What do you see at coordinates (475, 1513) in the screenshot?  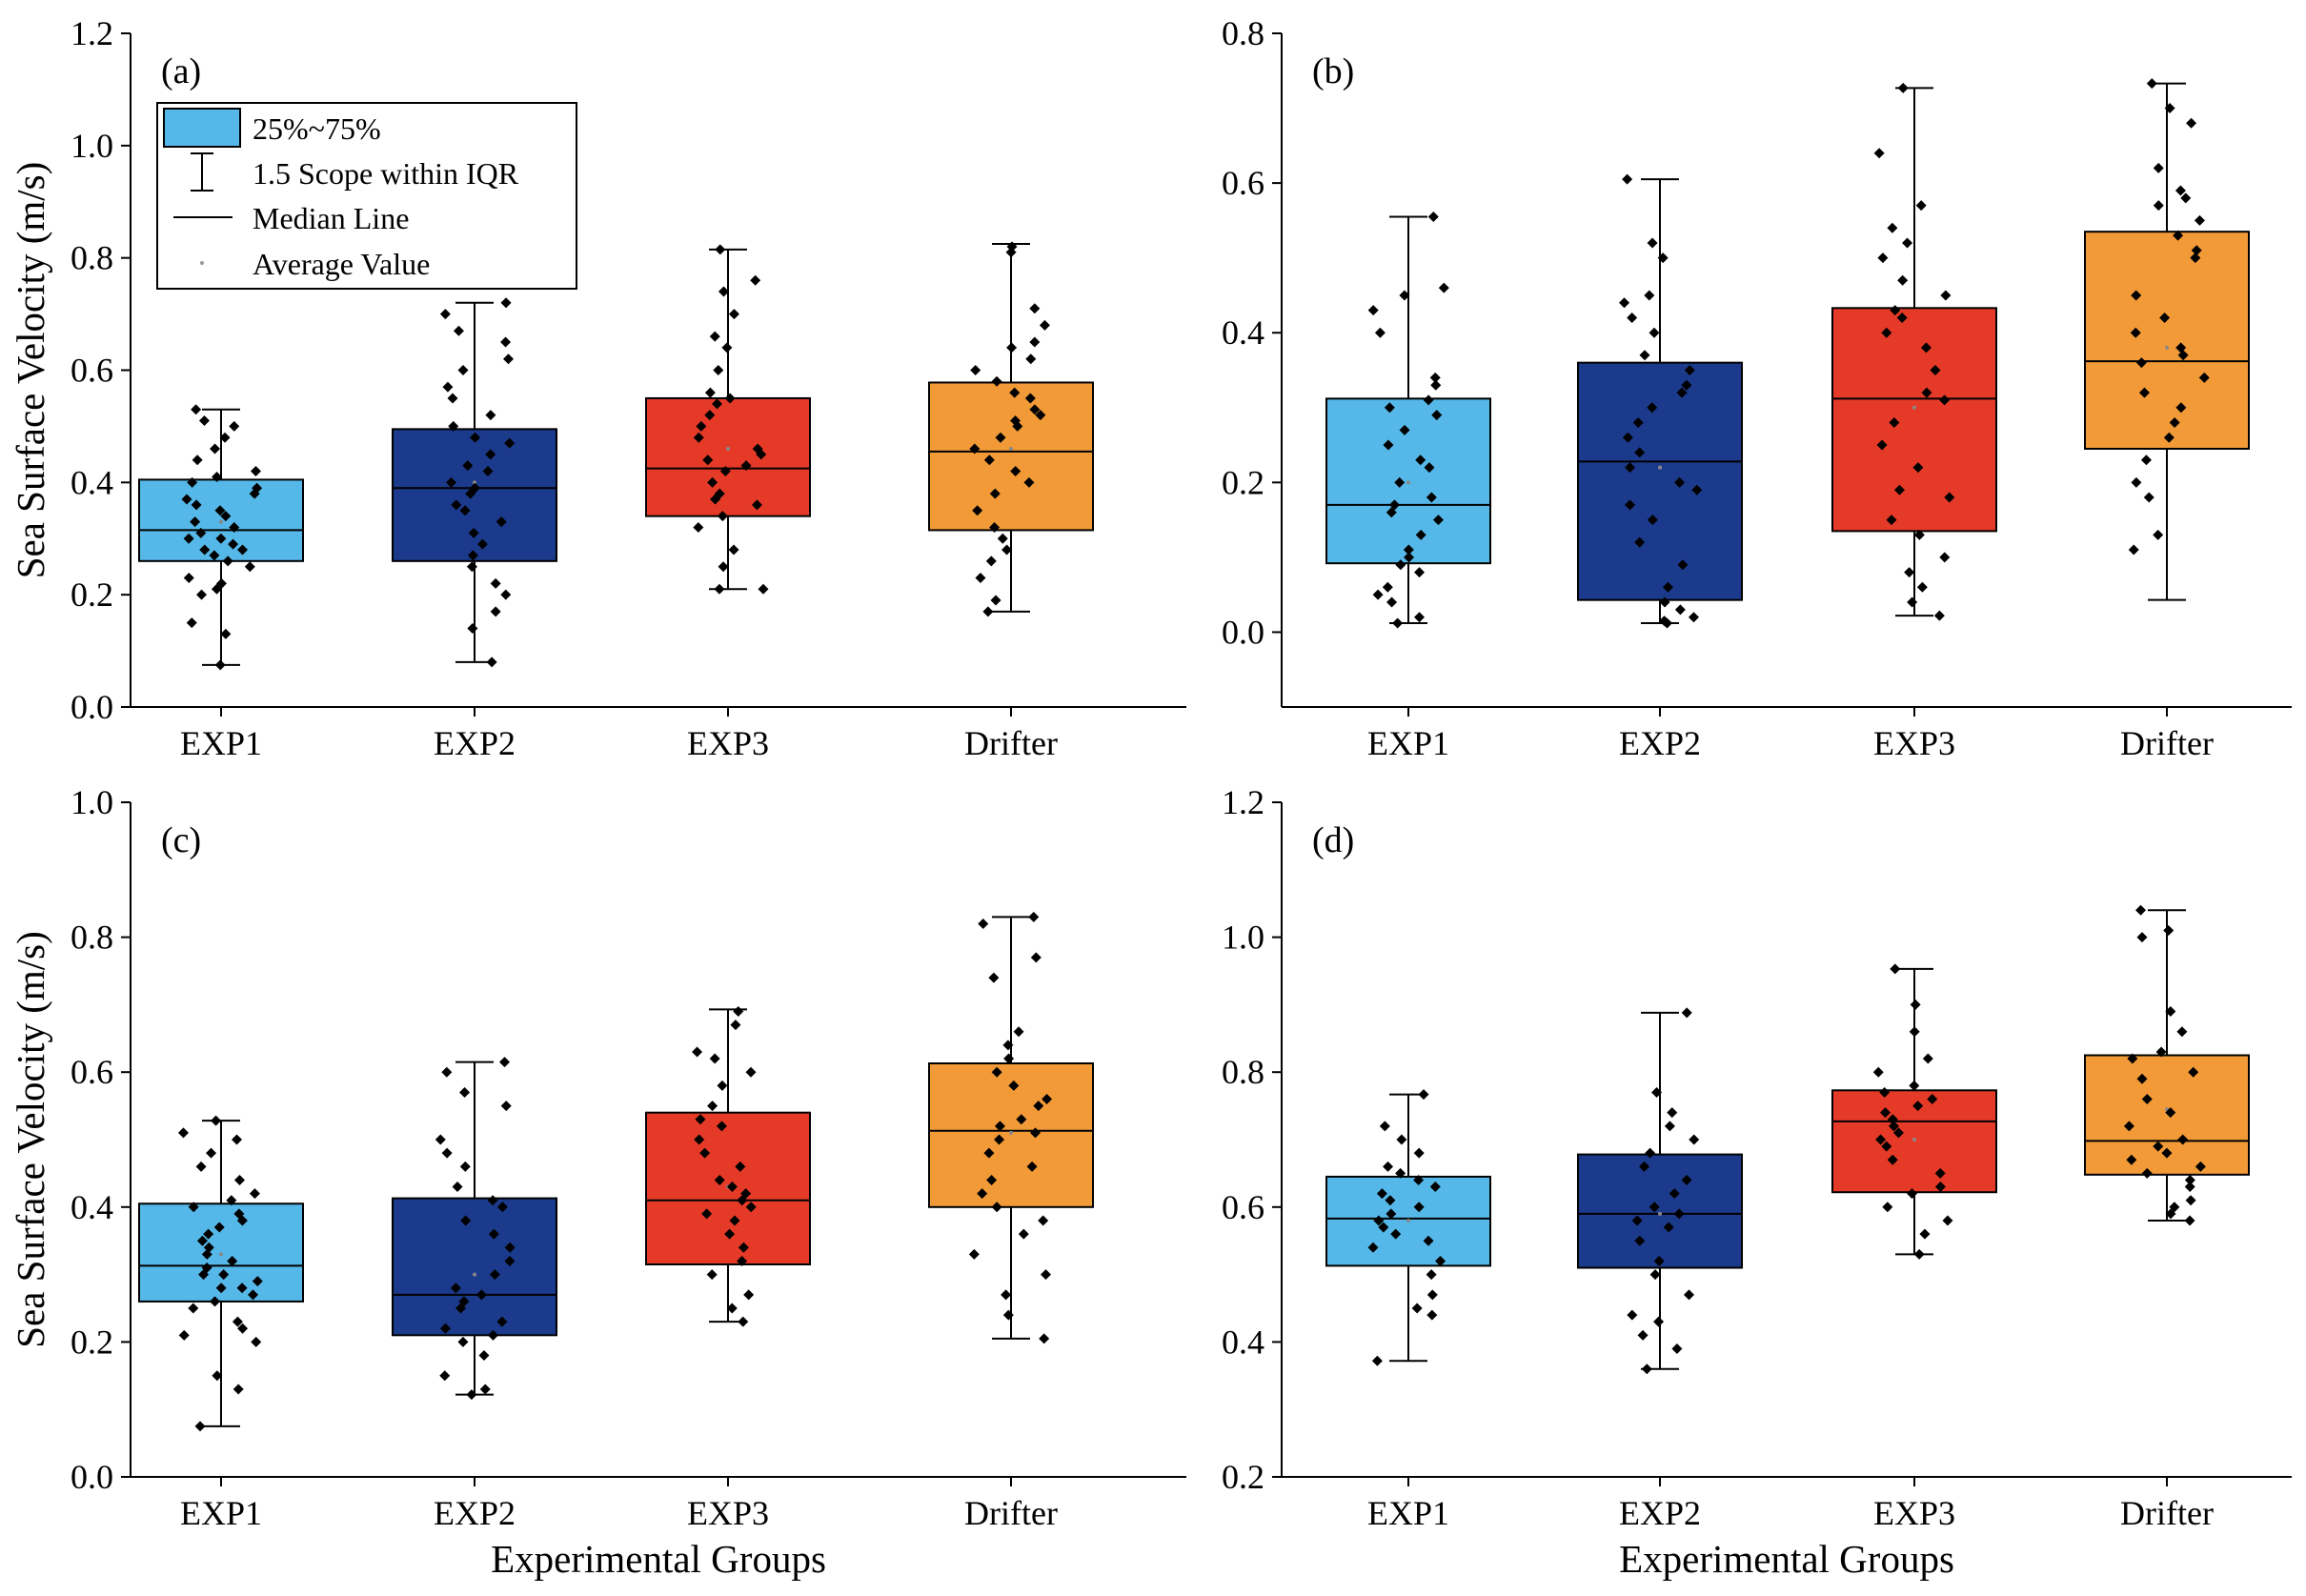 I see `x-tick-label: EXP2` at bounding box center [475, 1513].